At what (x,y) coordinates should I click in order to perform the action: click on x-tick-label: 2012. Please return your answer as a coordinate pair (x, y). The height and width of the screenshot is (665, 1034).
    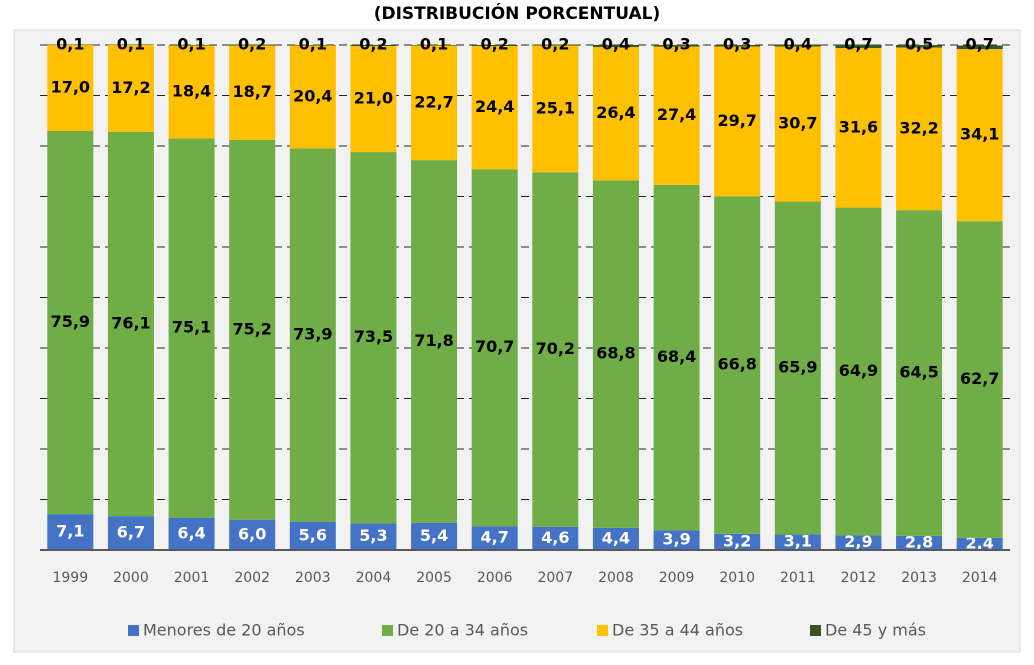
    Looking at the image, I should click on (859, 578).